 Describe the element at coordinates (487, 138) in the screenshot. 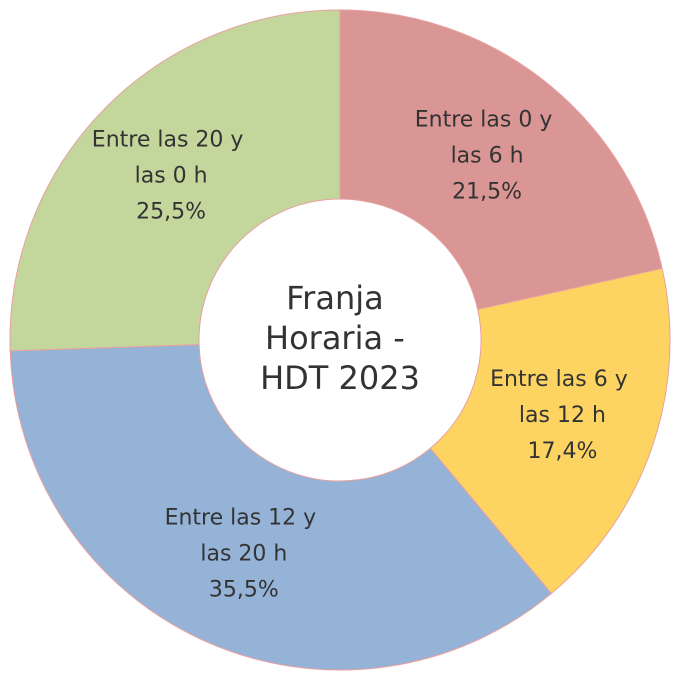

I see `slice-category: Entre las 0 y las 6 h` at that location.